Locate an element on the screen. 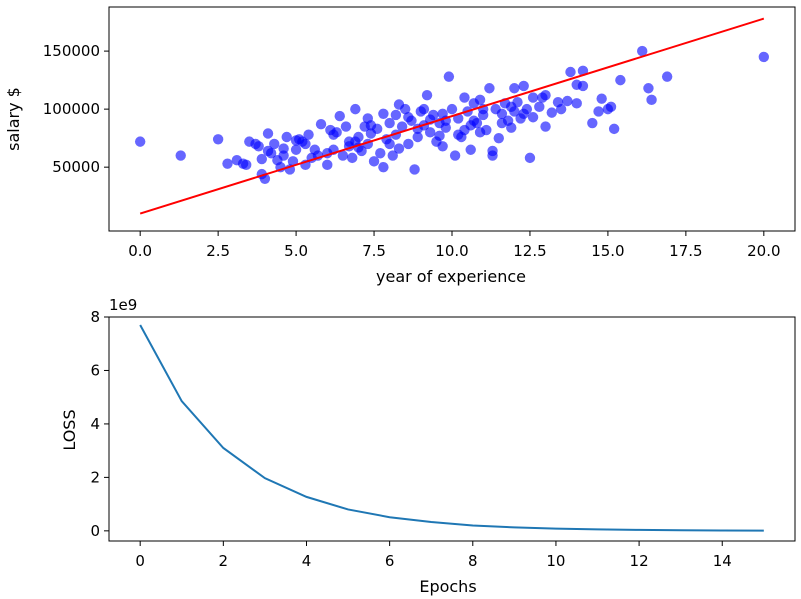  salary-x-axis-label: year of experience is located at coordinates (451, 276).